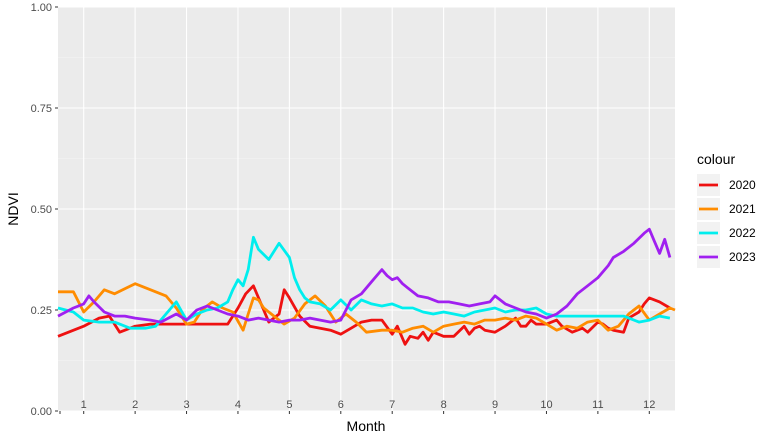  What do you see at coordinates (41, 311) in the screenshot?
I see `y-tick-label: 0.25` at bounding box center [41, 311].